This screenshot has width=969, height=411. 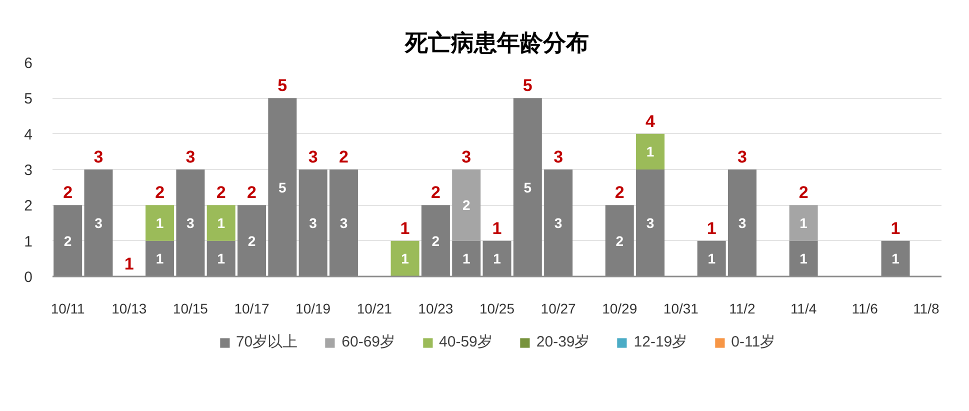 I want to click on text: 1, so click(x=129, y=264).